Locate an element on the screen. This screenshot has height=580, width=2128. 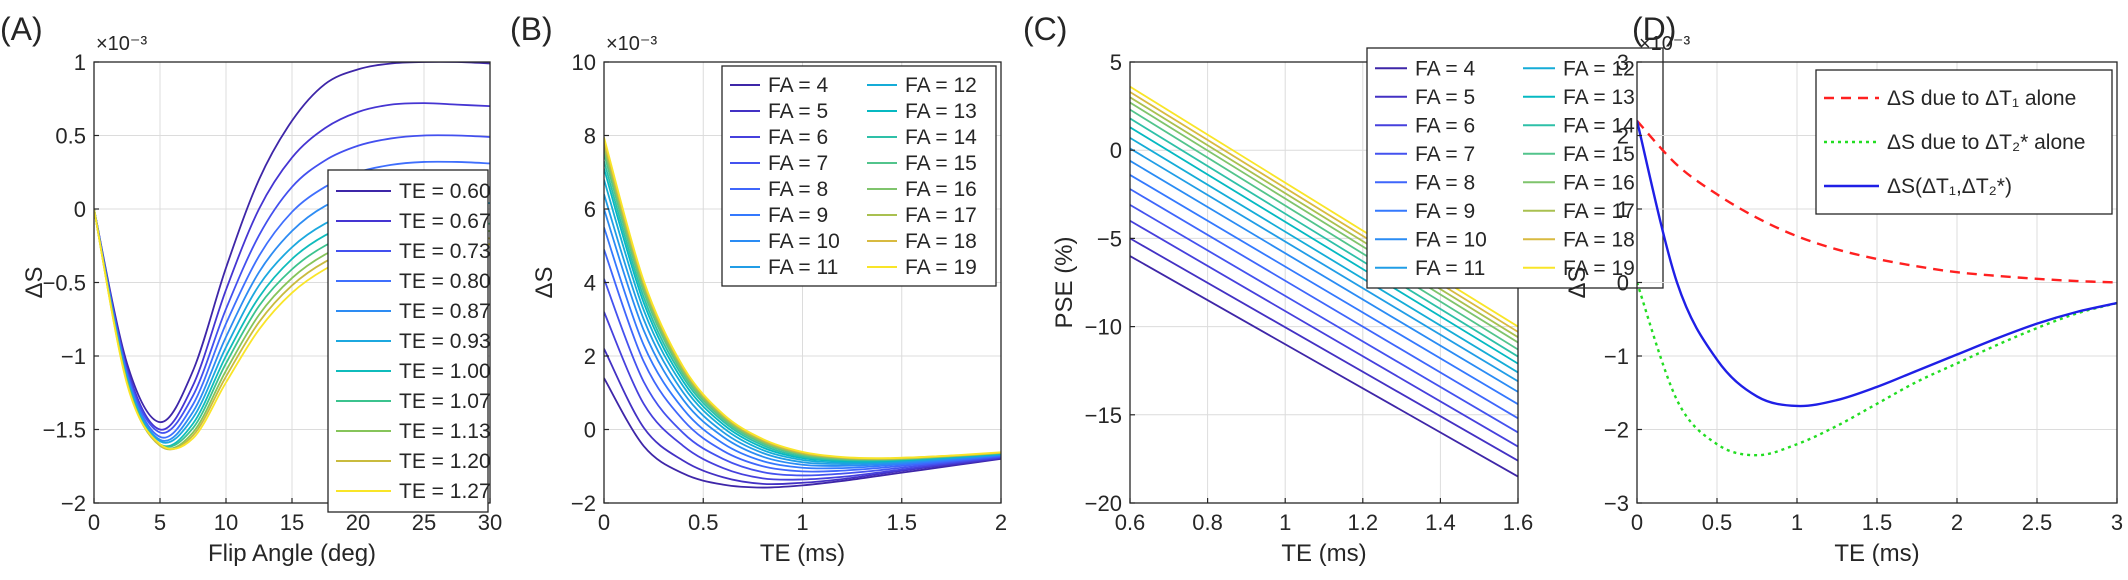
x-tick-label: 20 is located at coordinates (358, 522).